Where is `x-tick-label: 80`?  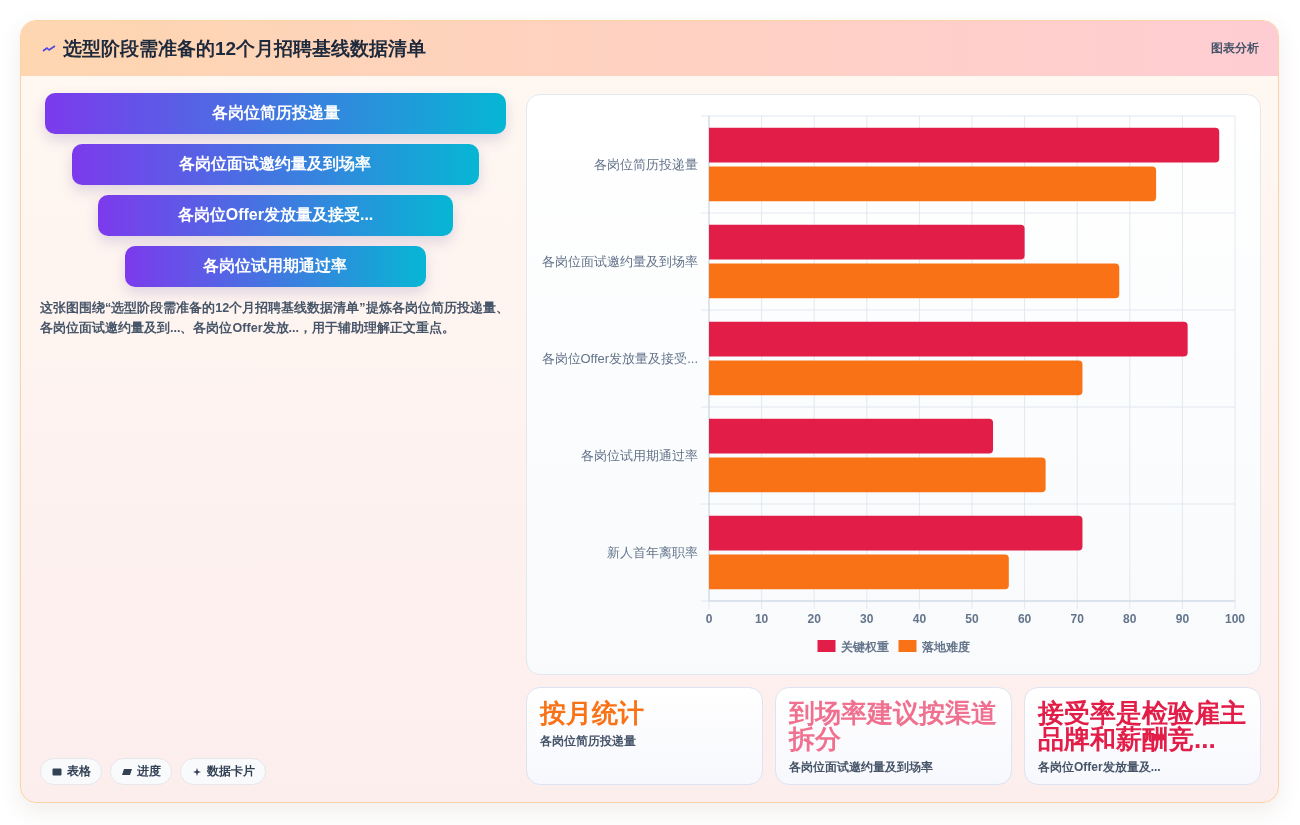 x-tick-label: 80 is located at coordinates (1130, 619).